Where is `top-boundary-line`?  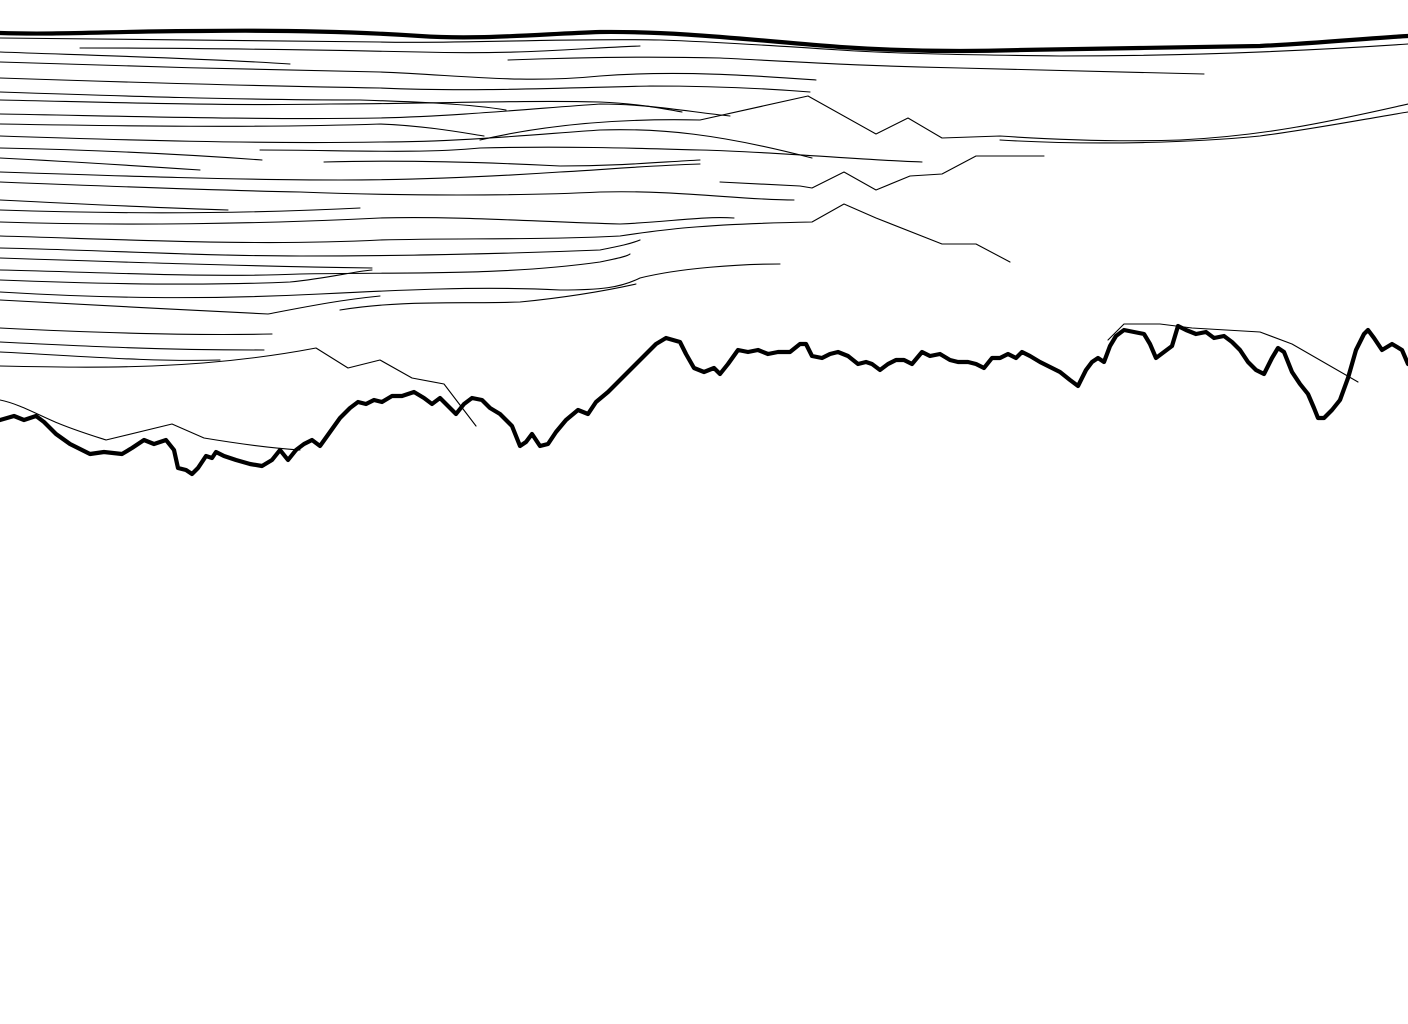 top-boundary-line is located at coordinates (704, 41).